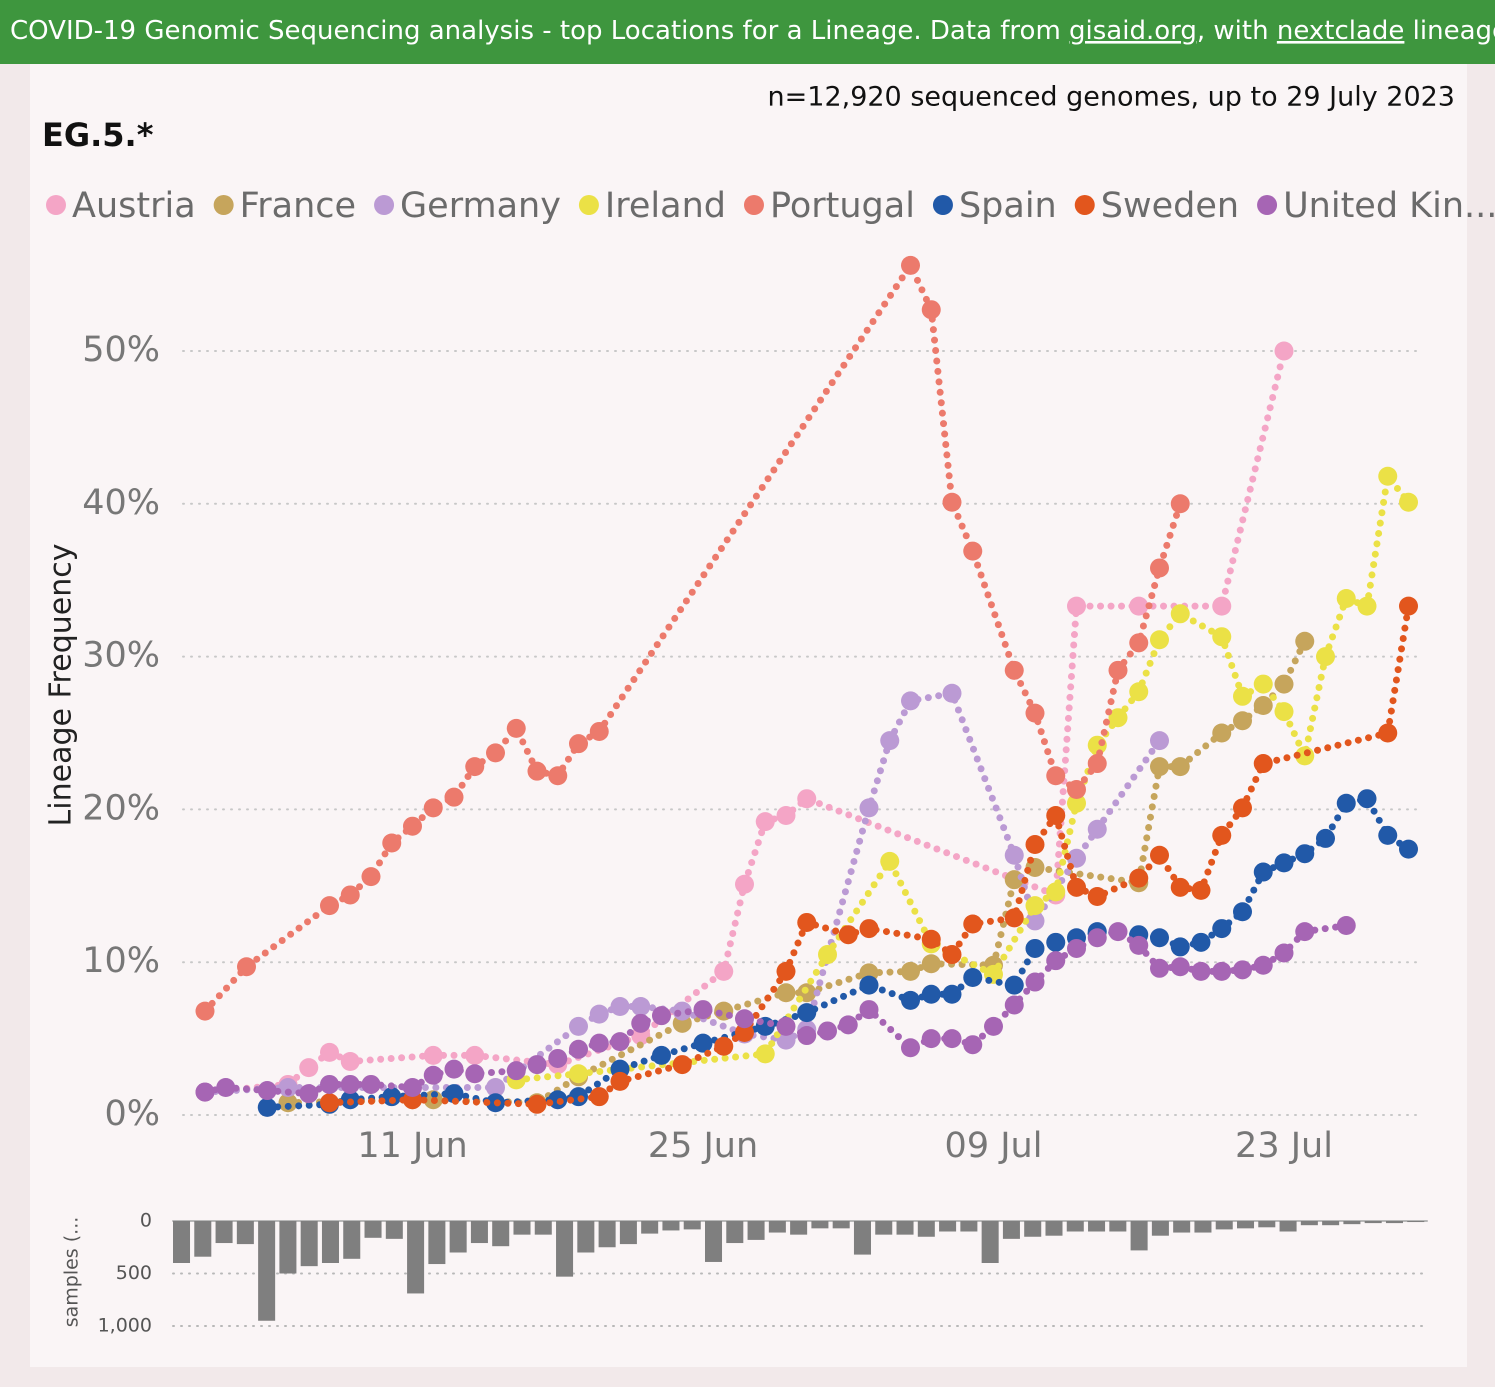 Image resolution: width=1495 pixels, height=1387 pixels. Describe the element at coordinates (132, 1114) in the screenshot. I see `y-tick-label: 0%` at that location.